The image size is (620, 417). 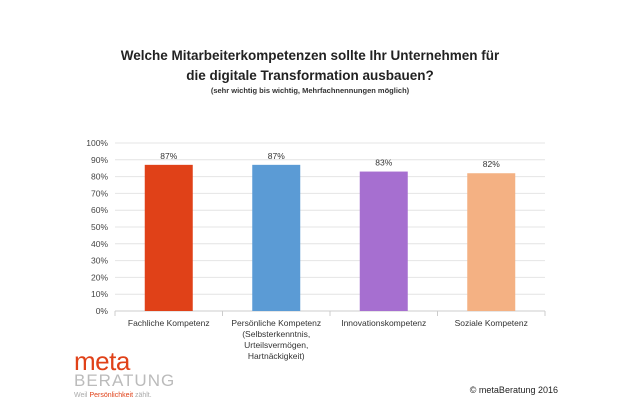 I want to click on x-tick-label: Persönliche Kompetenz, so click(x=276, y=323).